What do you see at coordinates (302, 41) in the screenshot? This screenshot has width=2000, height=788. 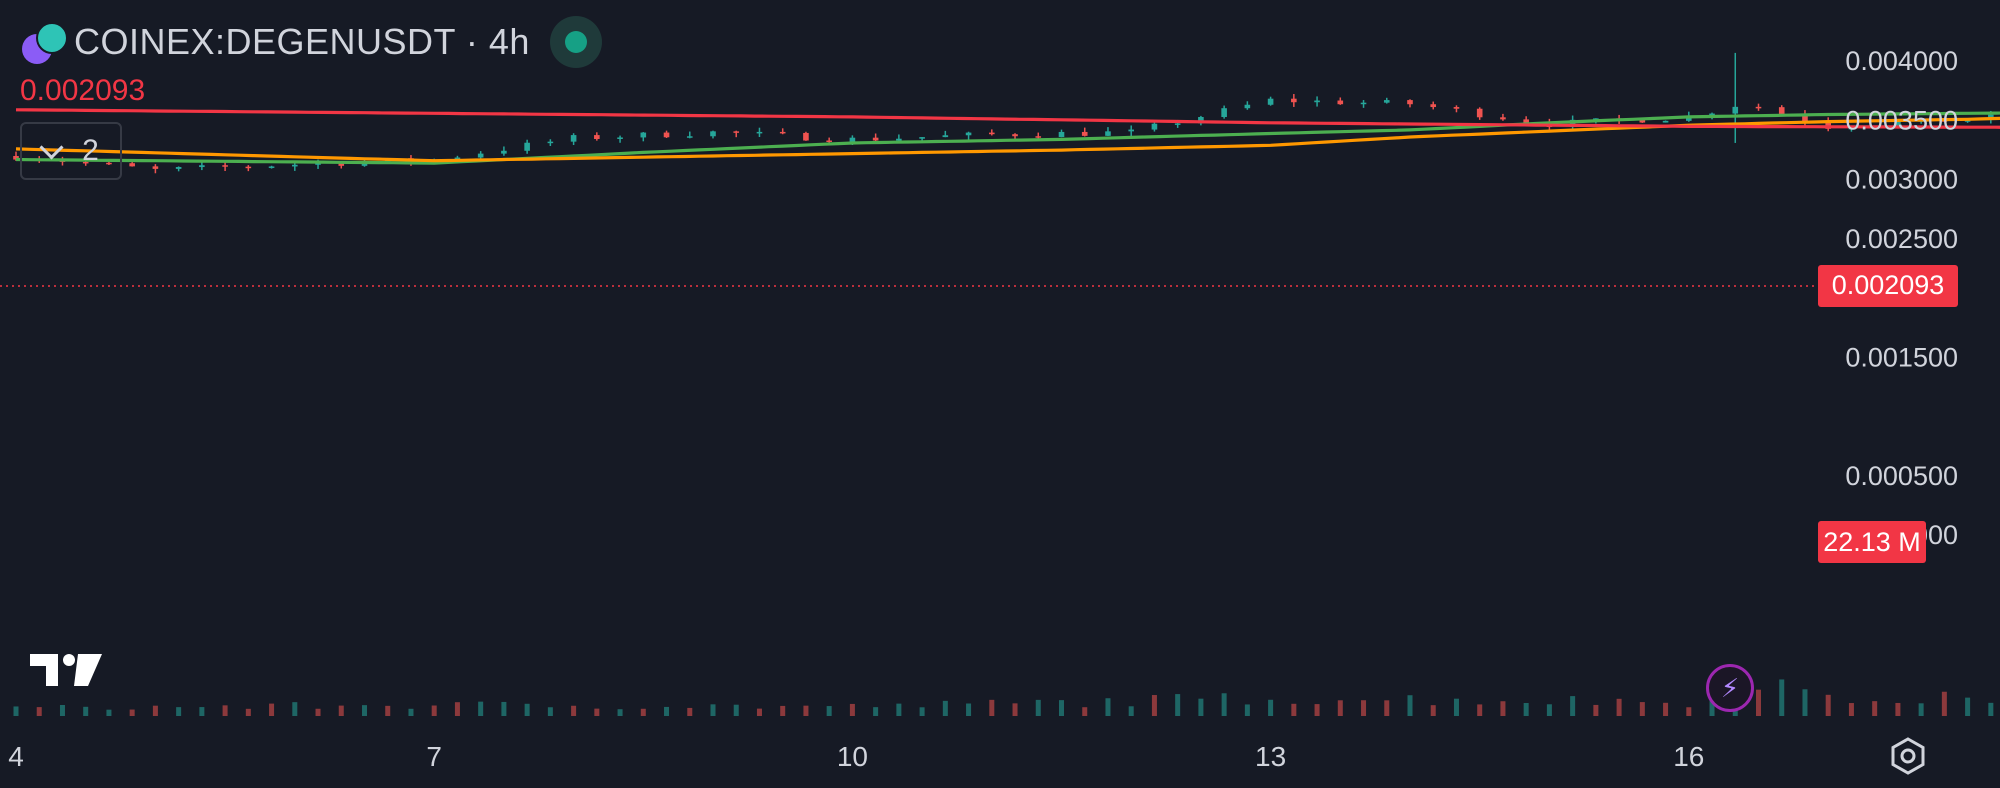 I see `symbol-title: COINEX:DEGENUSDT · 4h` at bounding box center [302, 41].